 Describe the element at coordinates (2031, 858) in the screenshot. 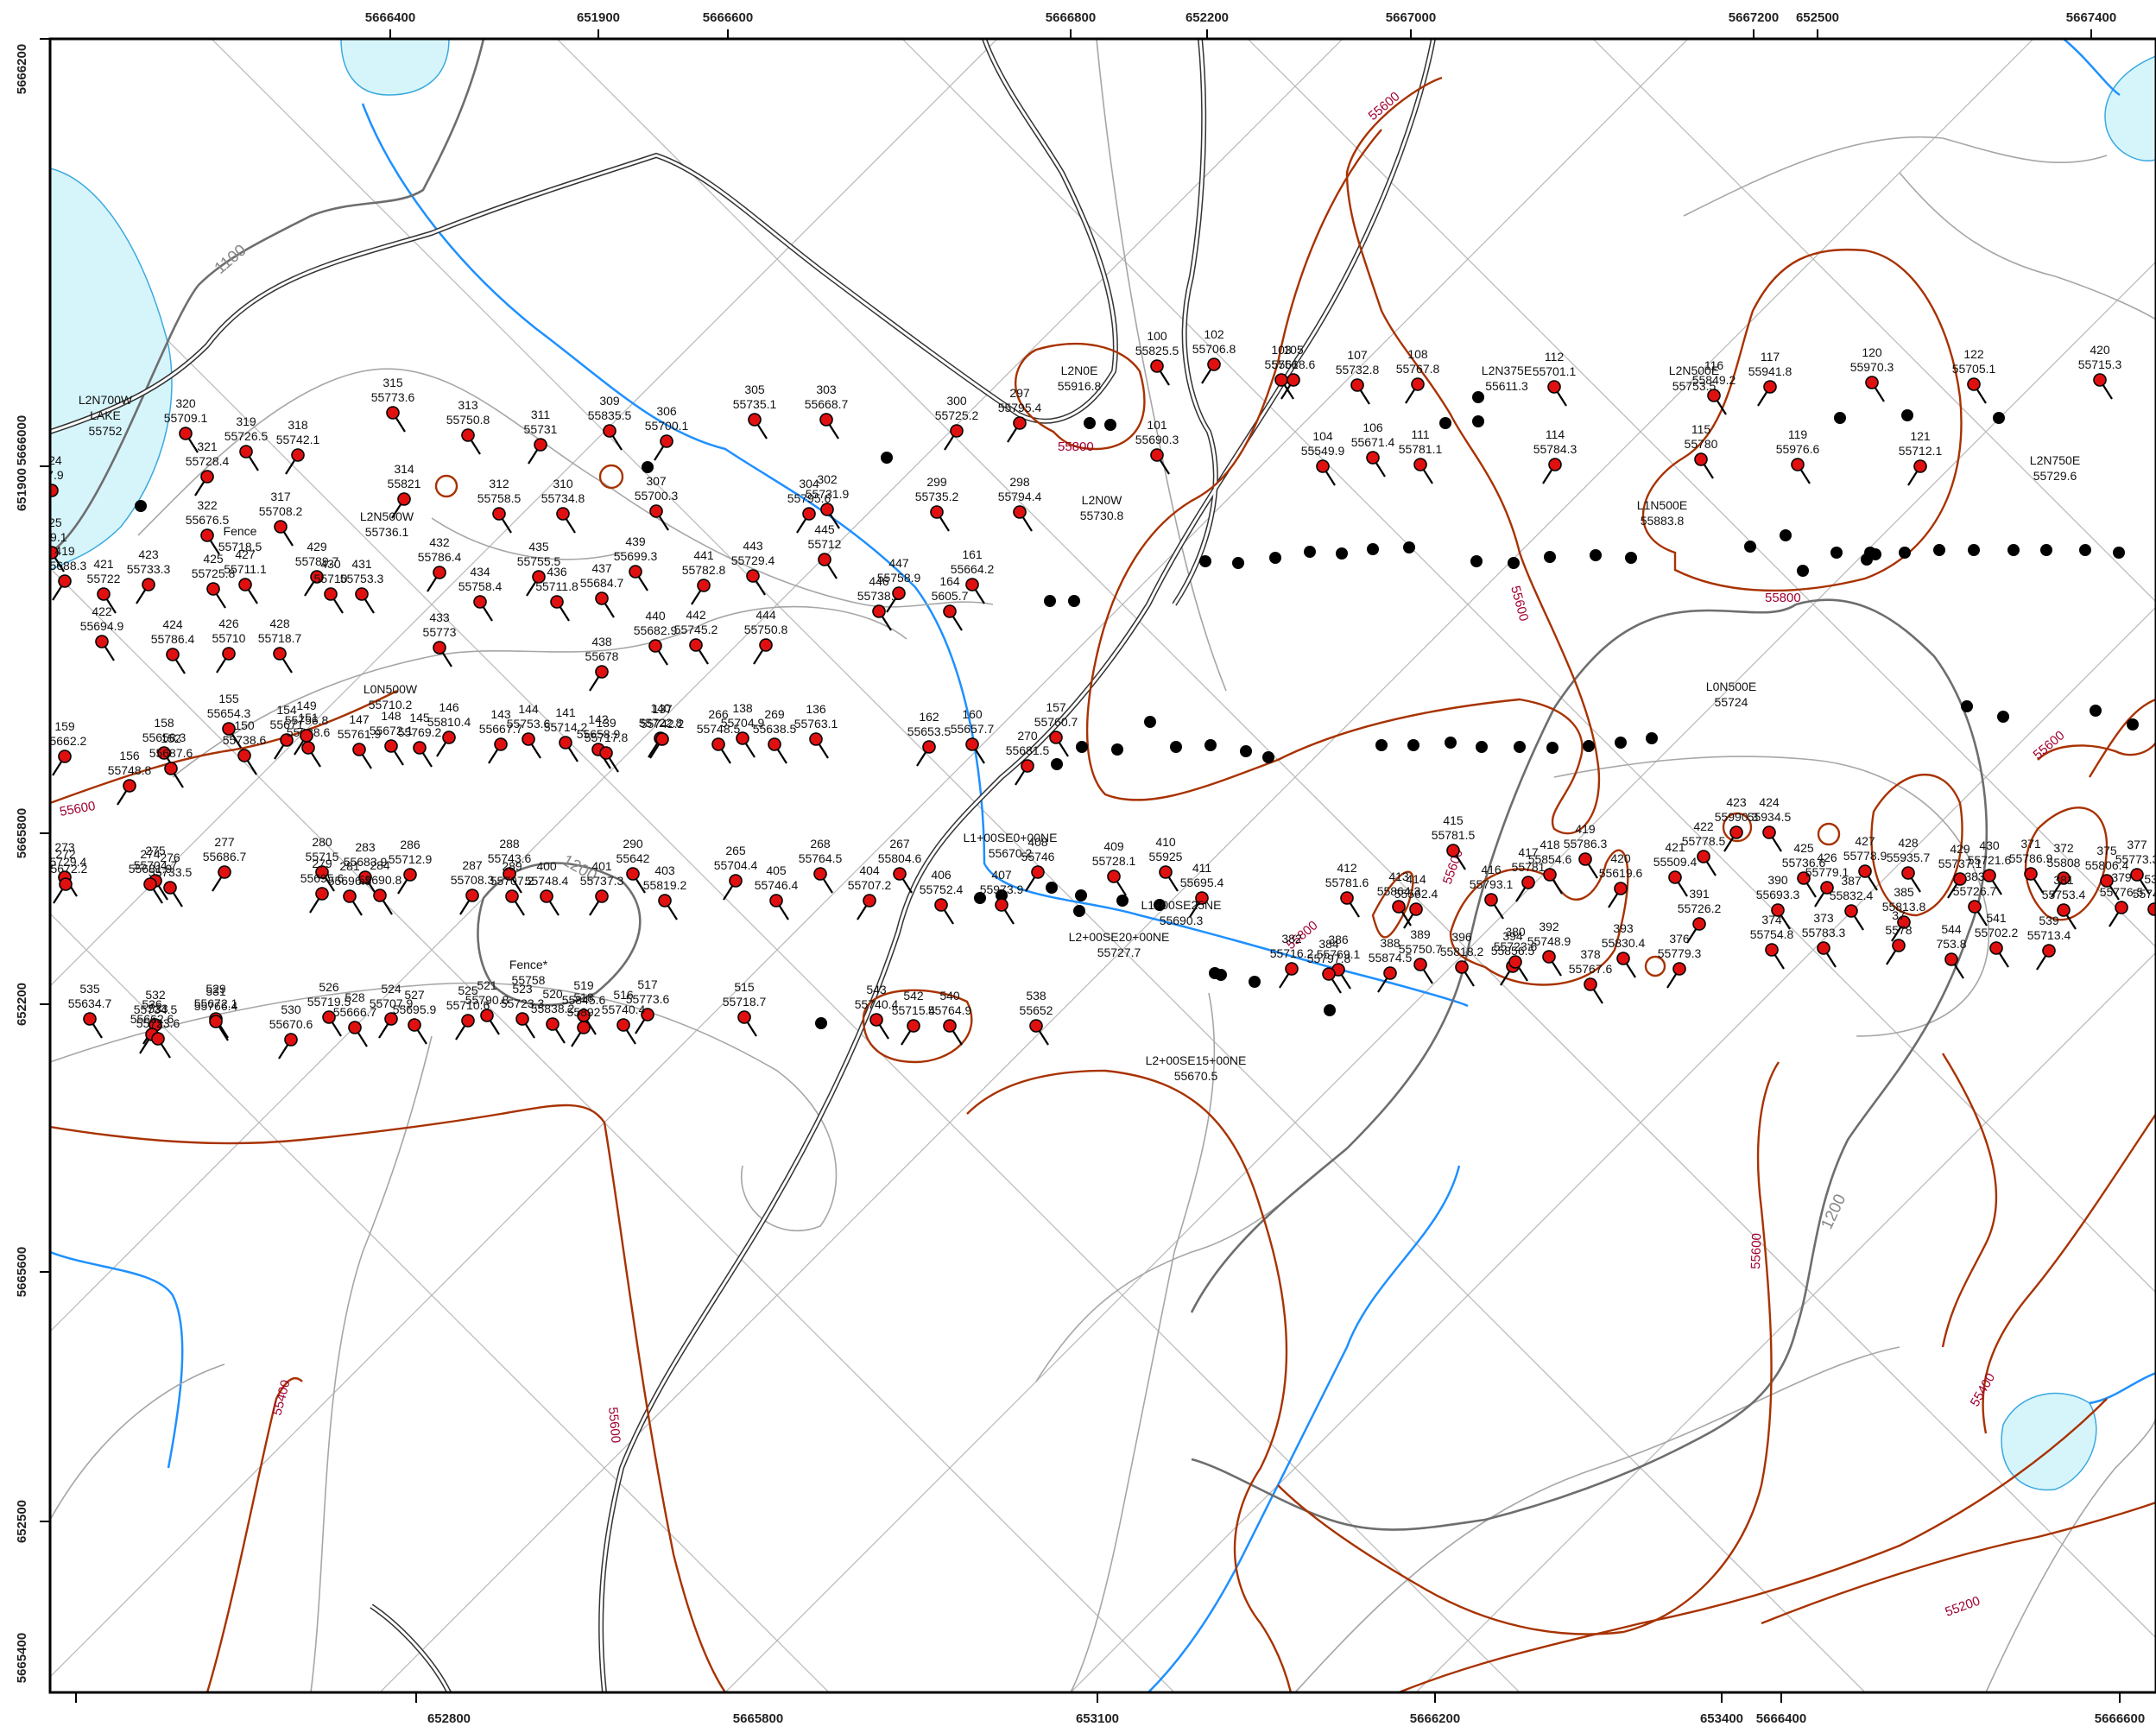

I see `station-value: 55786.9` at that location.